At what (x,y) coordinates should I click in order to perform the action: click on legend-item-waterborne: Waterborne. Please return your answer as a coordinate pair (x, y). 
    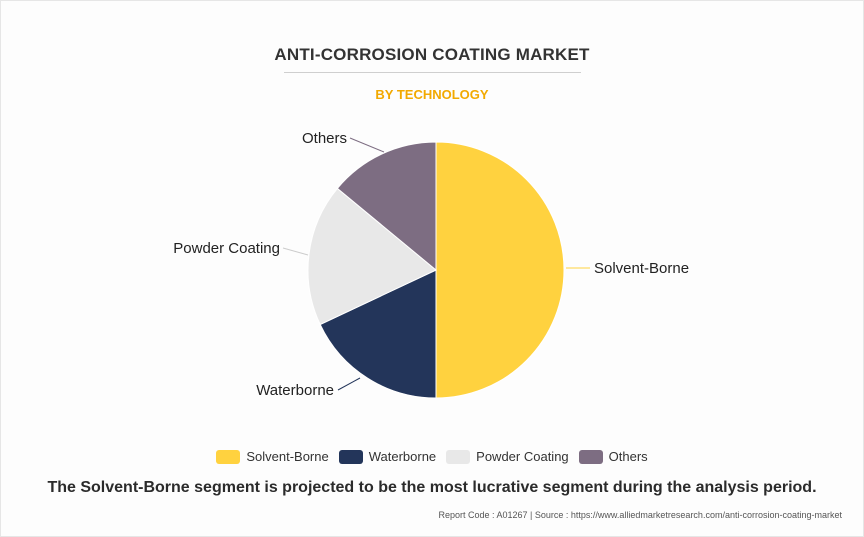
    Looking at the image, I should click on (387, 456).